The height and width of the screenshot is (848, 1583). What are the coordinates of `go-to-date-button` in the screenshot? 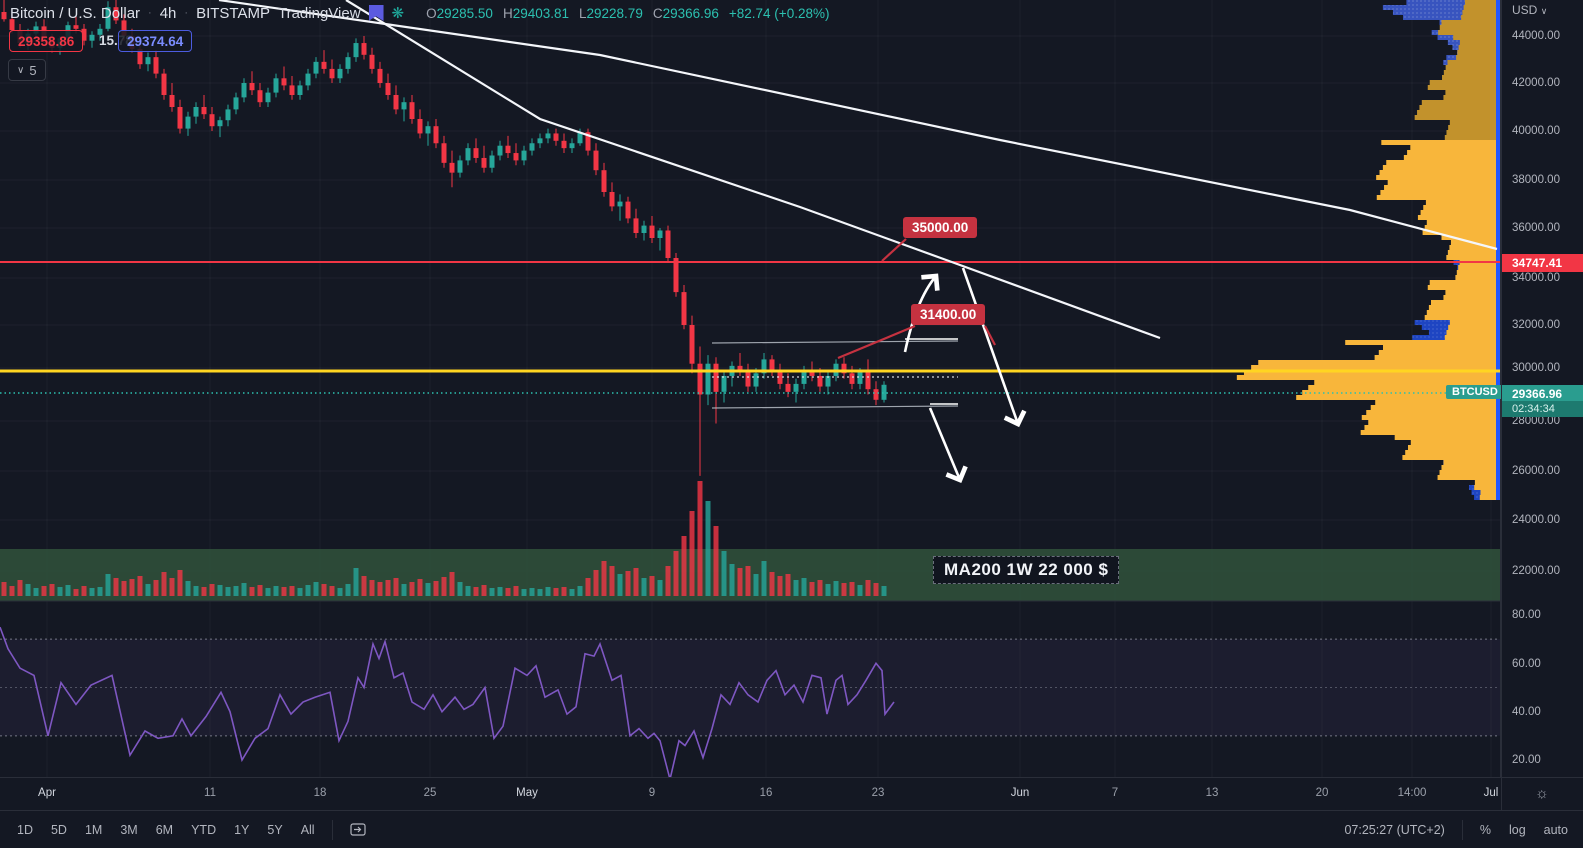 It's located at (358, 830).